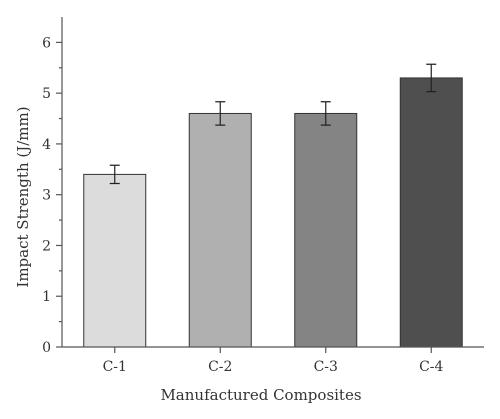 The width and height of the screenshot is (500, 419). Describe the element at coordinates (46, 94) in the screenshot. I see `y-tick-label-5: 5` at that location.